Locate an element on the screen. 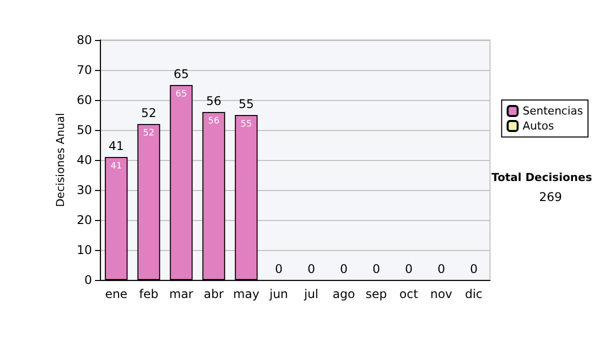  y-tick-label: 10 is located at coordinates (84, 250).